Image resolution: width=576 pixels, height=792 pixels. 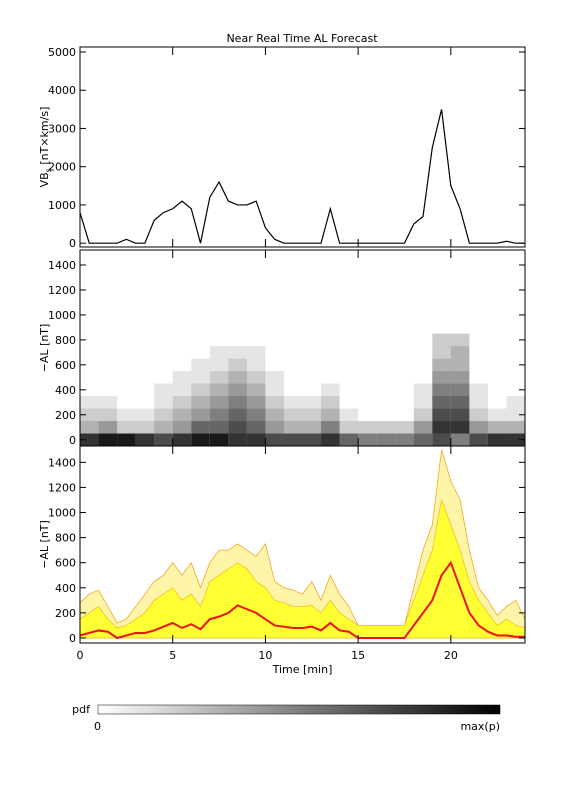 What do you see at coordinates (451, 655) in the screenshot?
I see `x-tick-label: 20` at bounding box center [451, 655].